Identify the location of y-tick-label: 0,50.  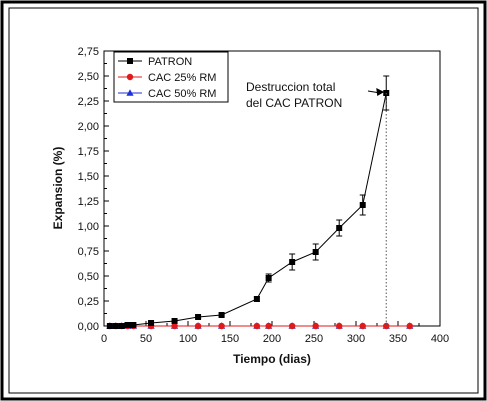
(88, 277).